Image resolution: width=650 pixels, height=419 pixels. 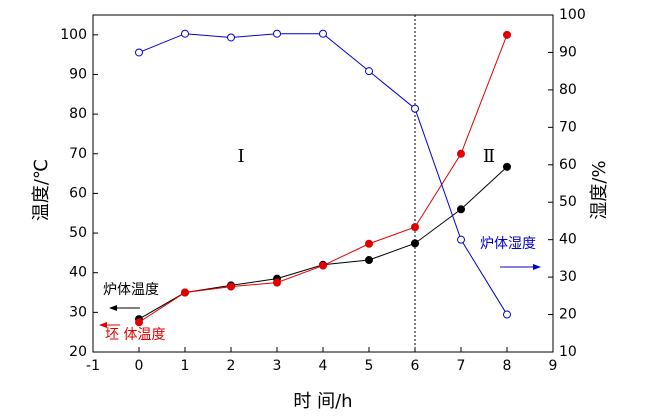 What do you see at coordinates (185, 366) in the screenshot?
I see `x-tick-label: 1` at bounding box center [185, 366].